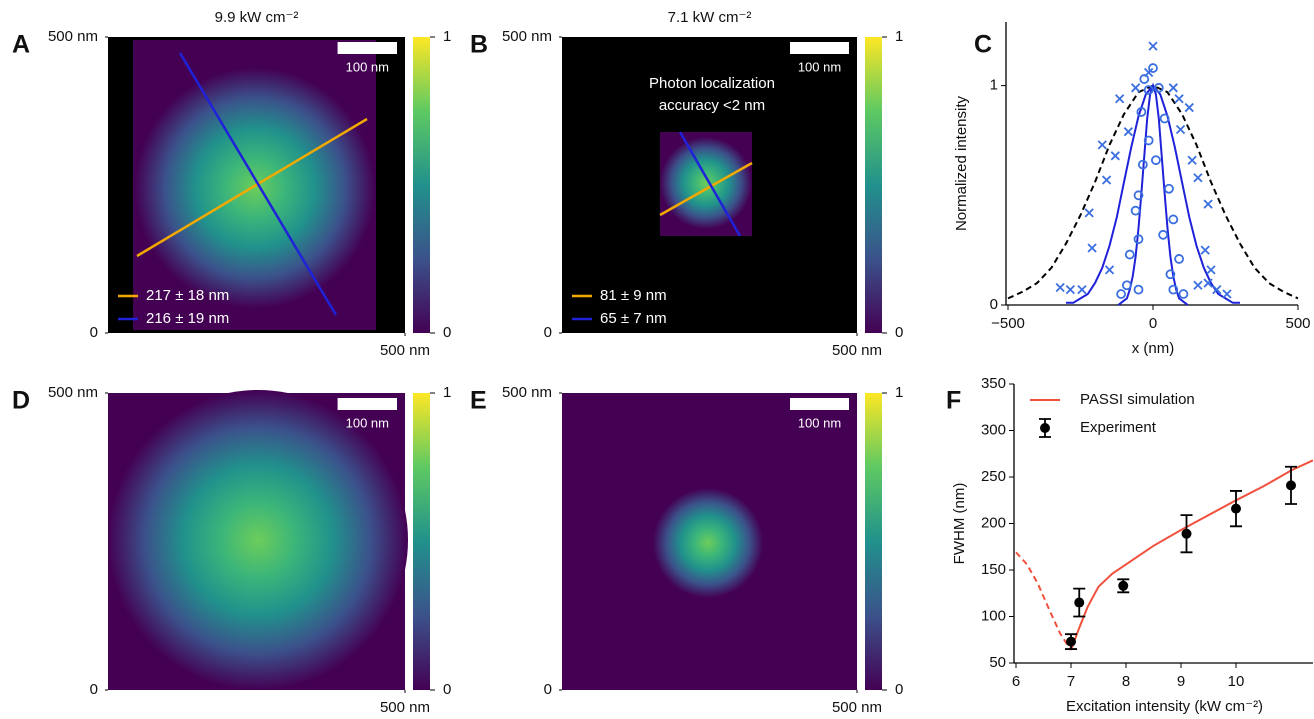 This screenshot has width=1314, height=719. What do you see at coordinates (983, 45) in the screenshot?
I see `panel-letter: C` at bounding box center [983, 45].